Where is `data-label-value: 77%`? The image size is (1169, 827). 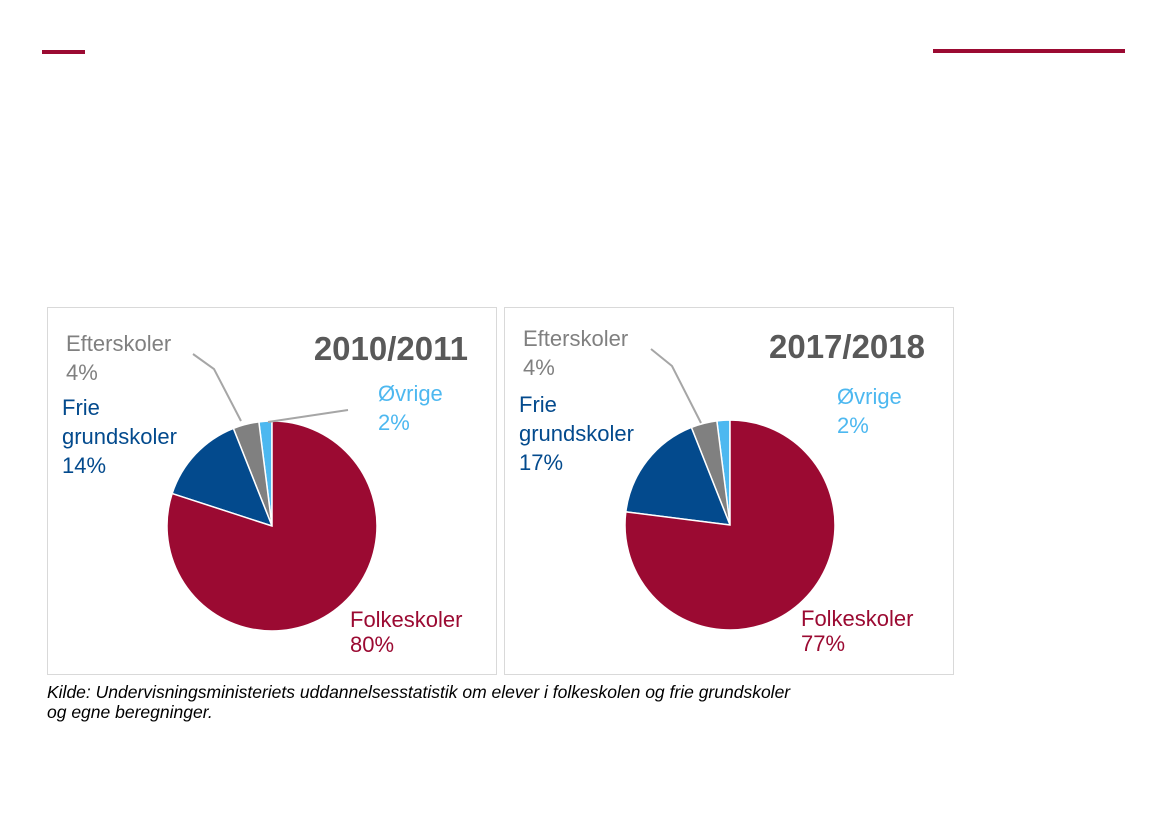
data-label-value: 77% is located at coordinates (823, 643).